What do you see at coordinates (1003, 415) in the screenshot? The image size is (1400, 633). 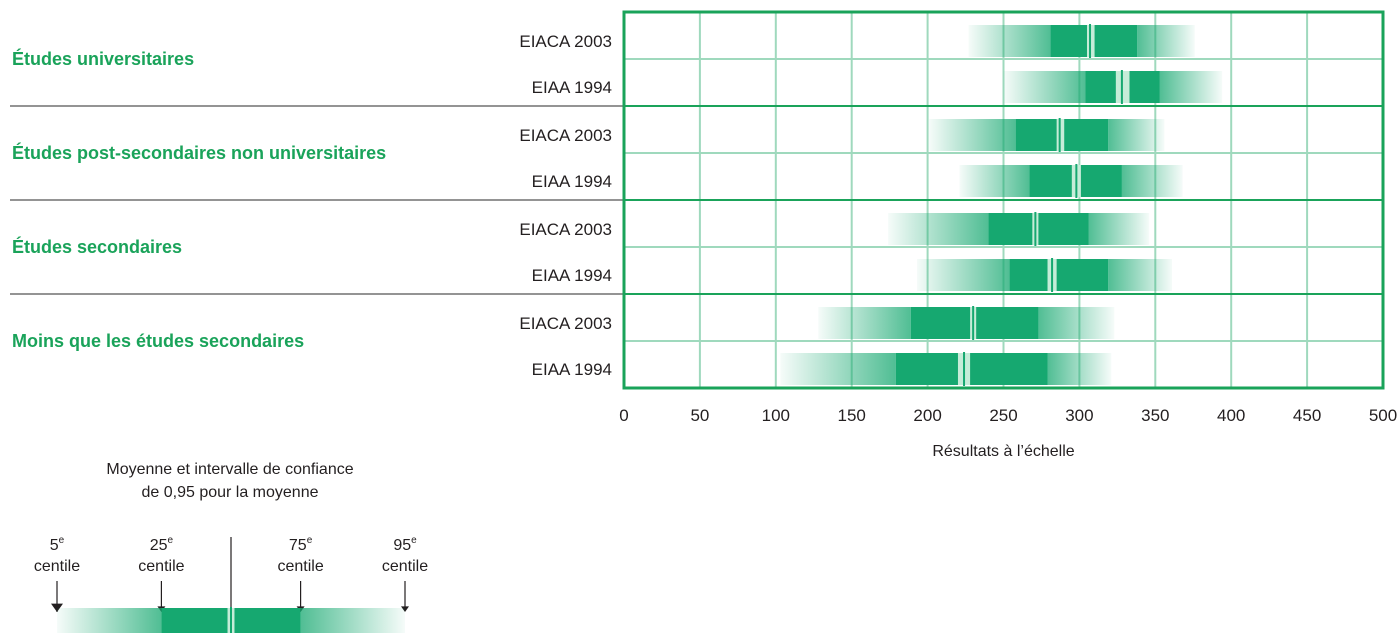 I see `x-tick-label: 250` at bounding box center [1003, 415].